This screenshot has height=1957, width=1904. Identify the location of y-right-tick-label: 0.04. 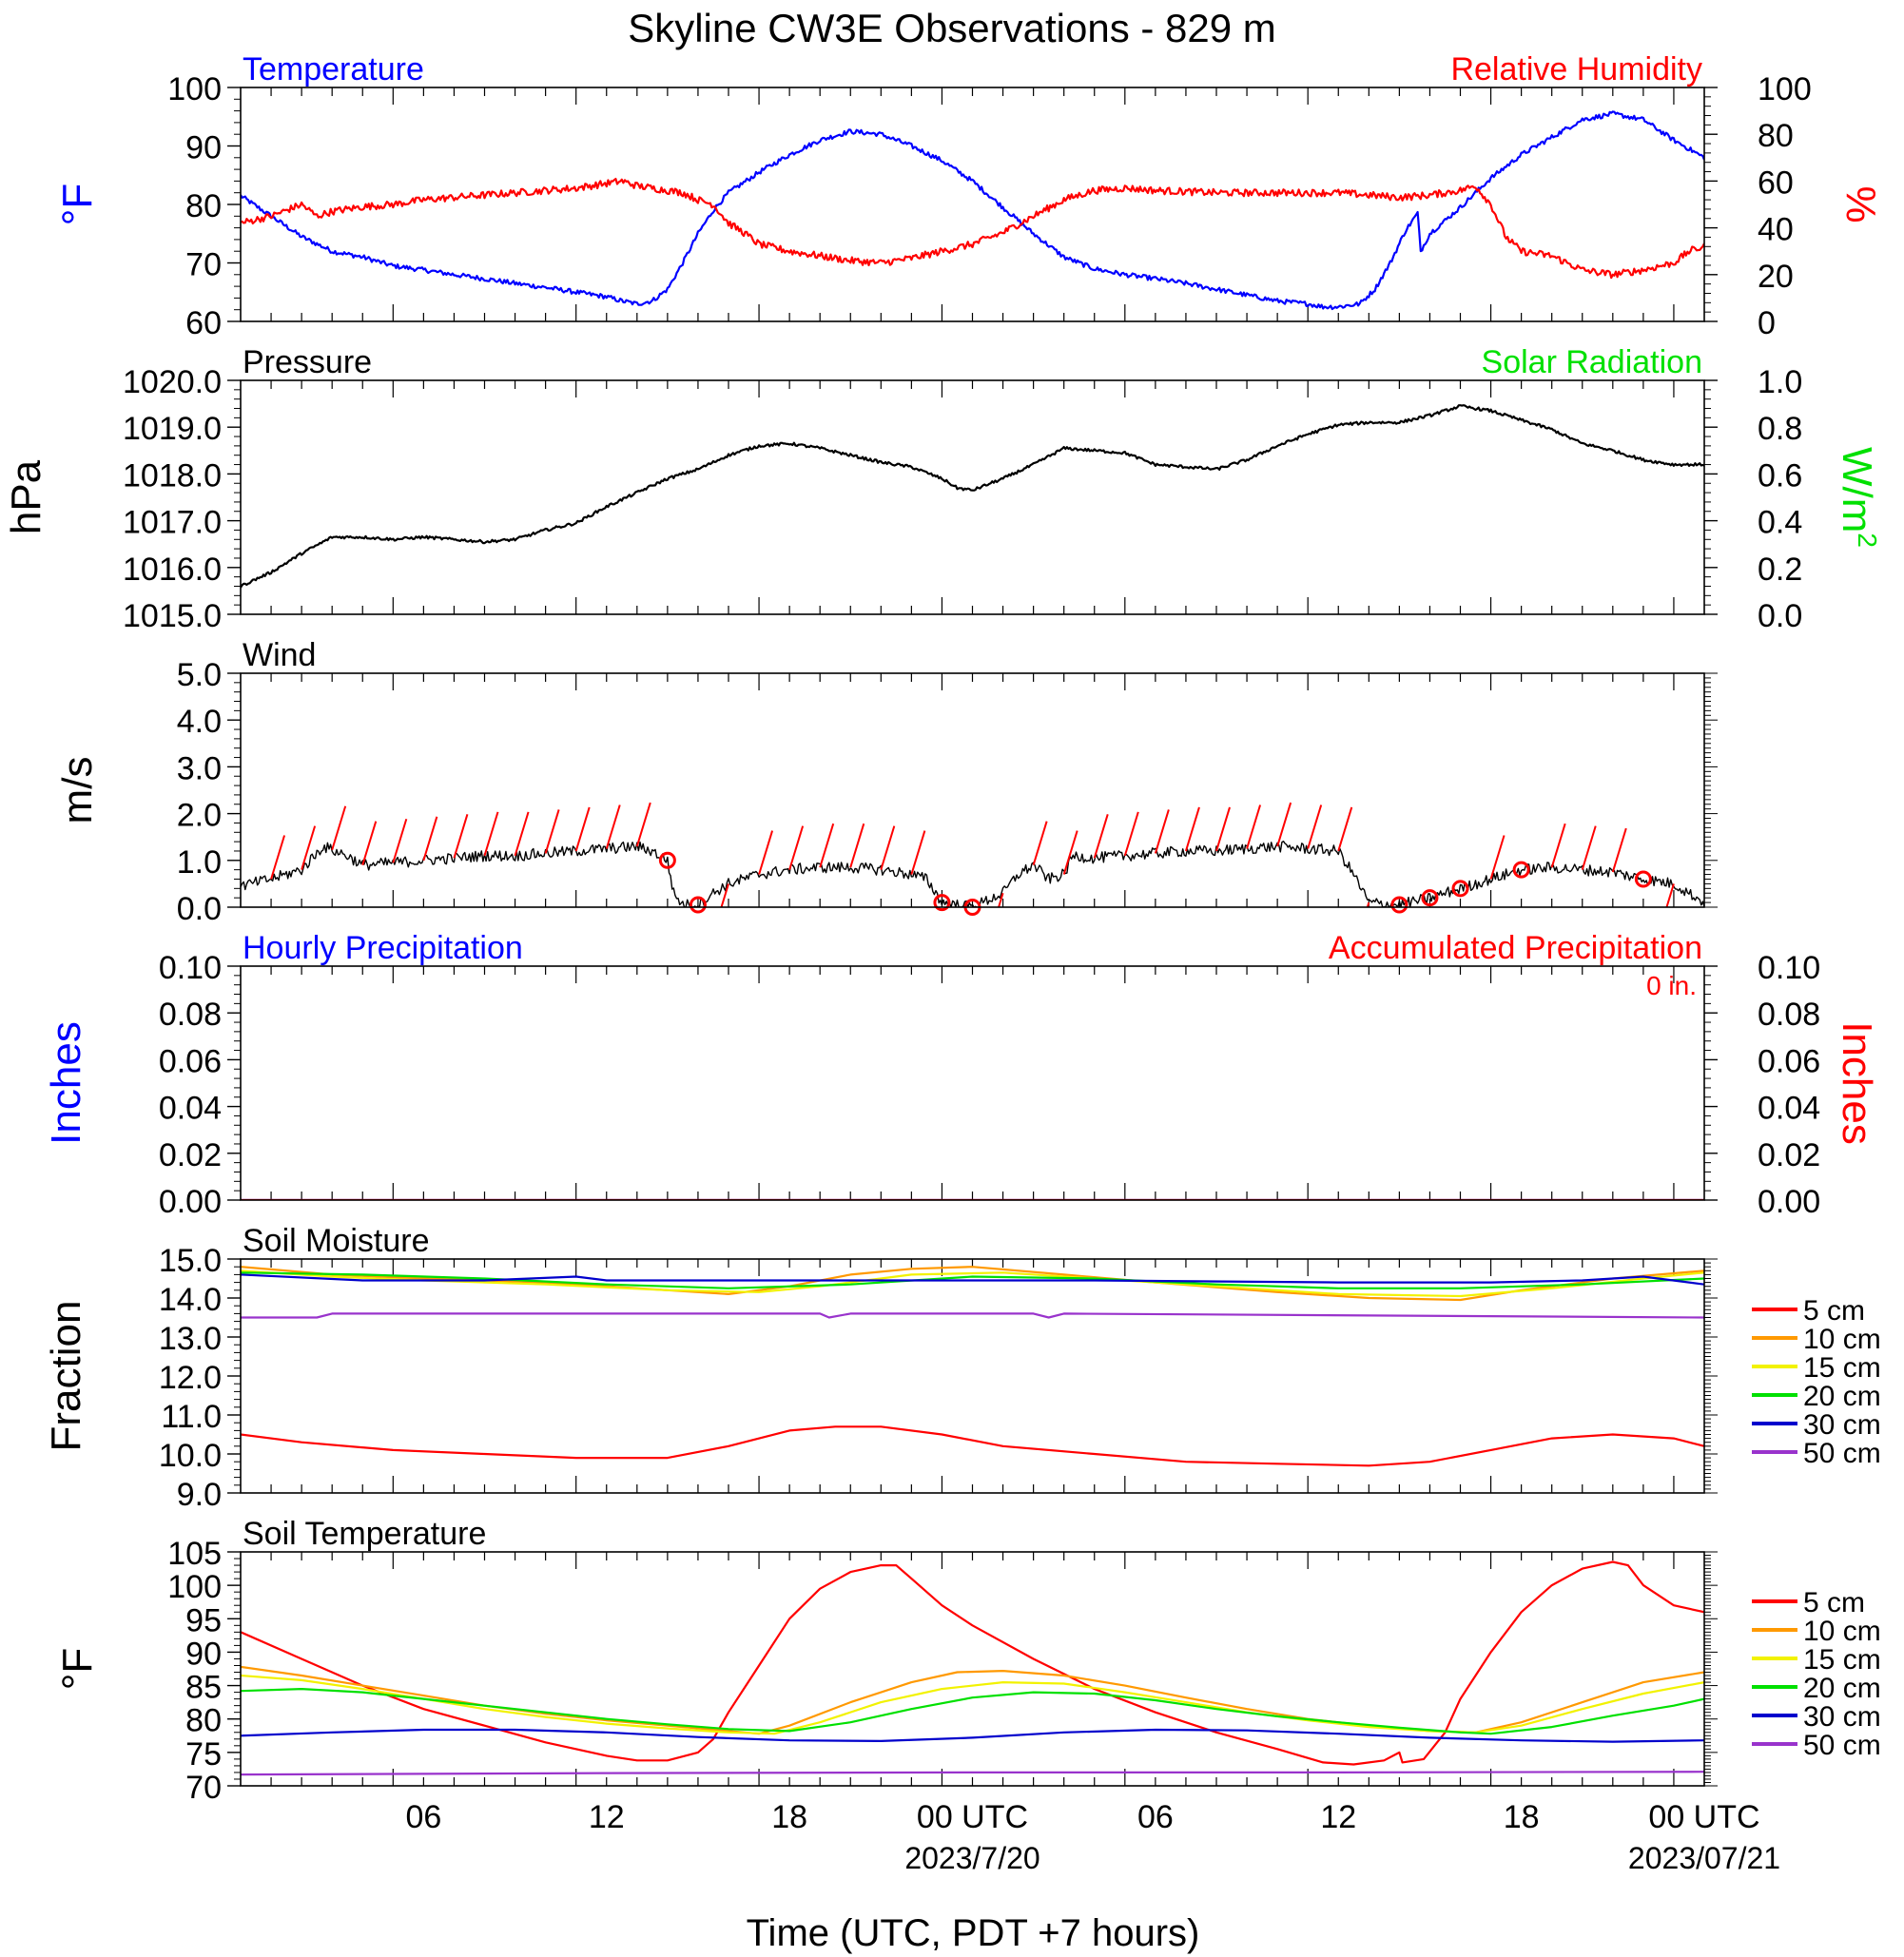
(1789, 1109).